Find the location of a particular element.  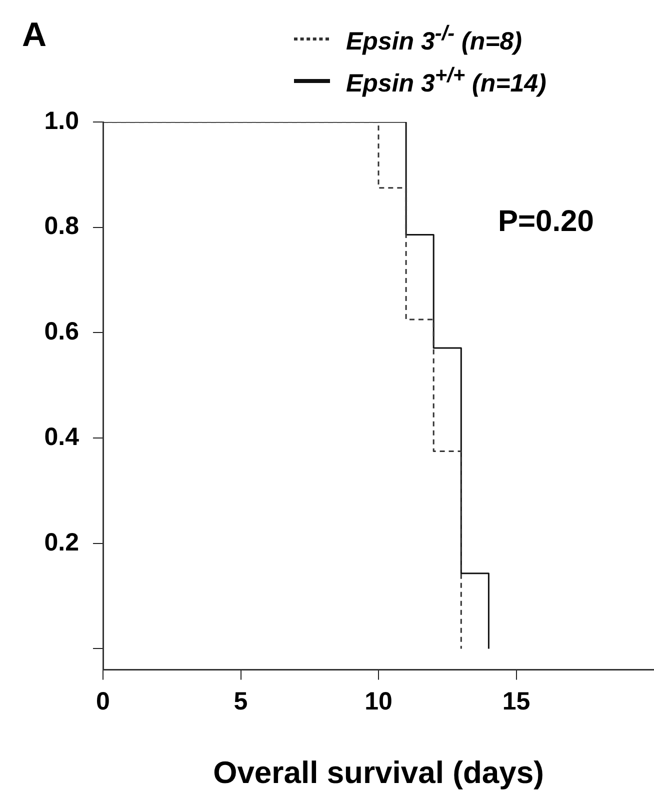

x-tick-label: 10 is located at coordinates (378, 702).